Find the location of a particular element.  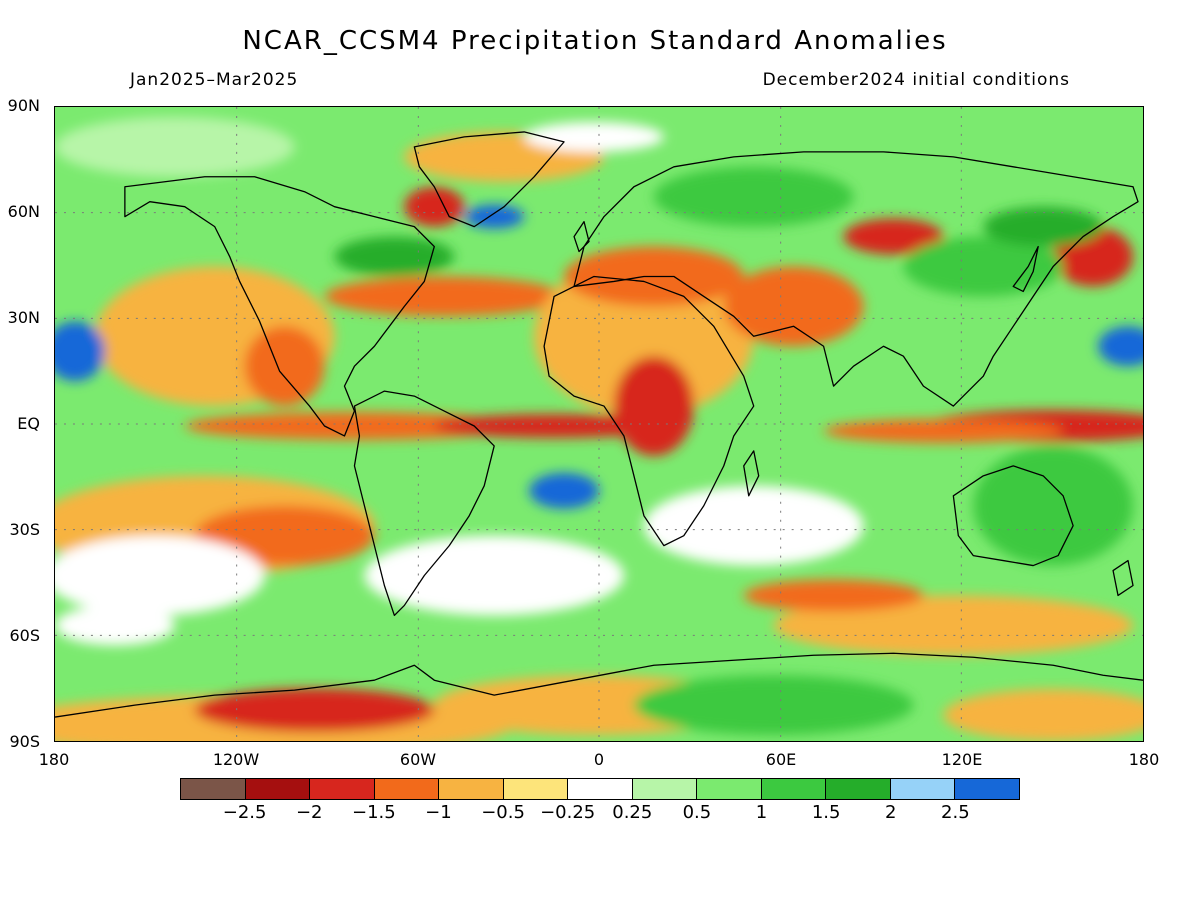

coast-madagascar is located at coordinates (751, 473).